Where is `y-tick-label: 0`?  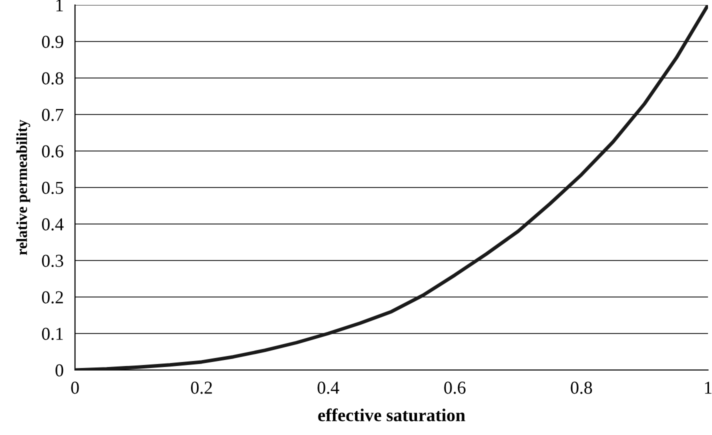
y-tick-label: 0 is located at coordinates (60, 370).